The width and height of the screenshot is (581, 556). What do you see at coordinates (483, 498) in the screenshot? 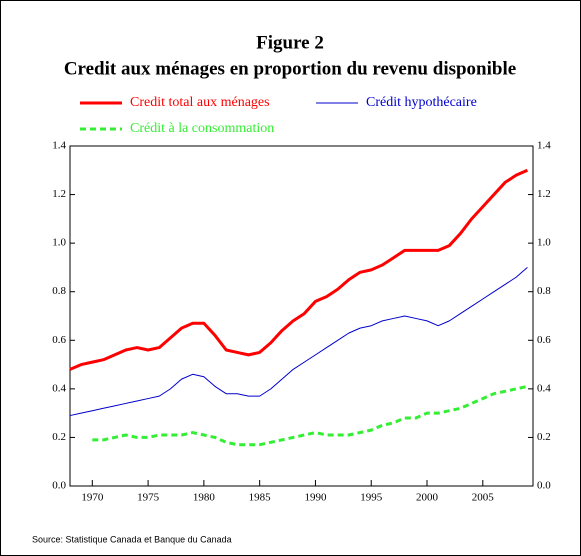
I see `x-tick-label: 2005` at bounding box center [483, 498].